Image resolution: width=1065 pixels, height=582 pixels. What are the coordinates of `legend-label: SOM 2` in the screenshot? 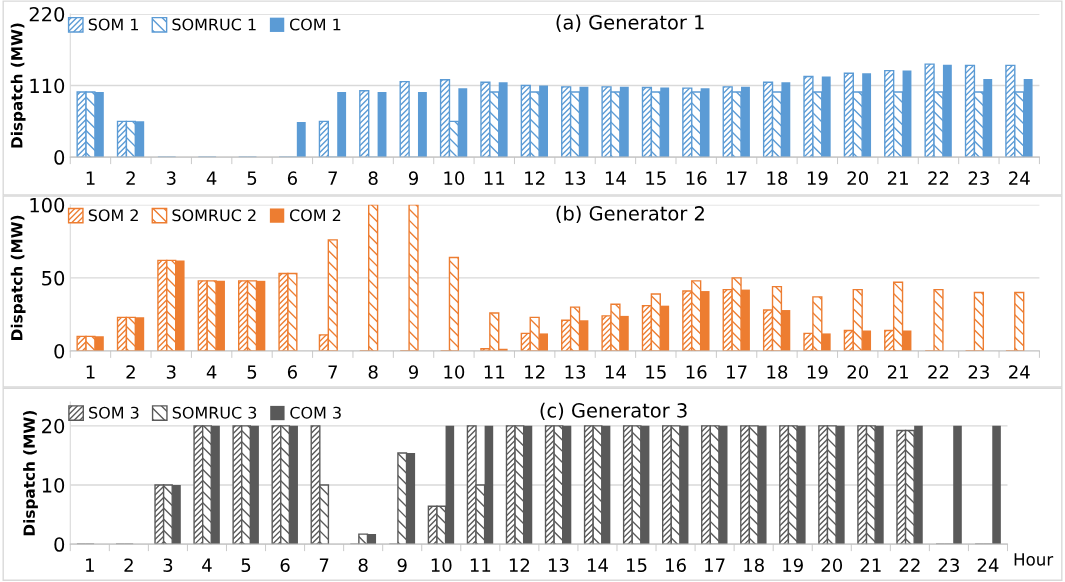 It's located at (113, 215).